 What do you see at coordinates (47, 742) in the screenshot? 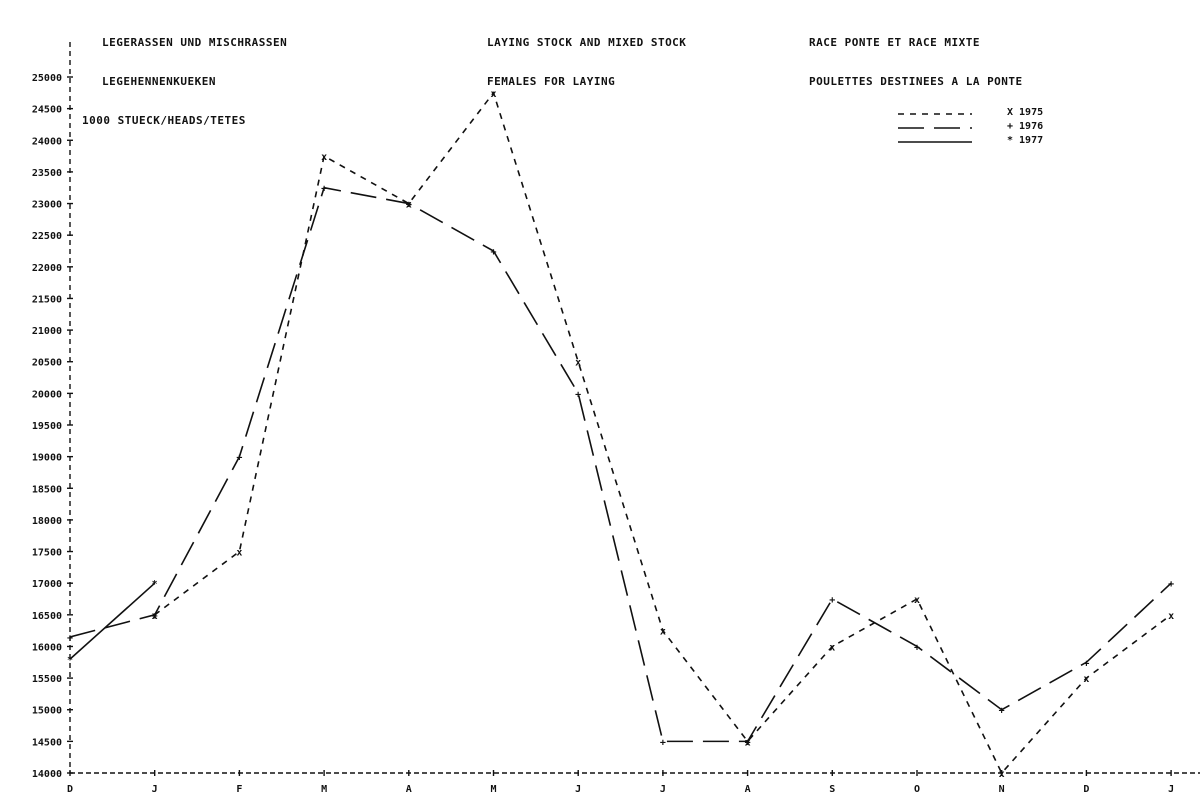
I see `y-tick-label: 14500` at bounding box center [47, 742].